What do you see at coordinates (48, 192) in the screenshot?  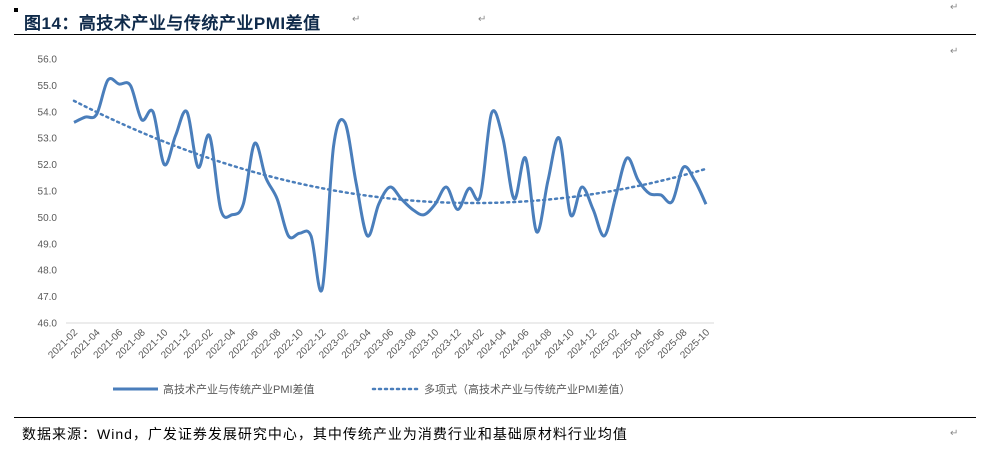 I see `y-tick-label: 51.0` at bounding box center [48, 192].